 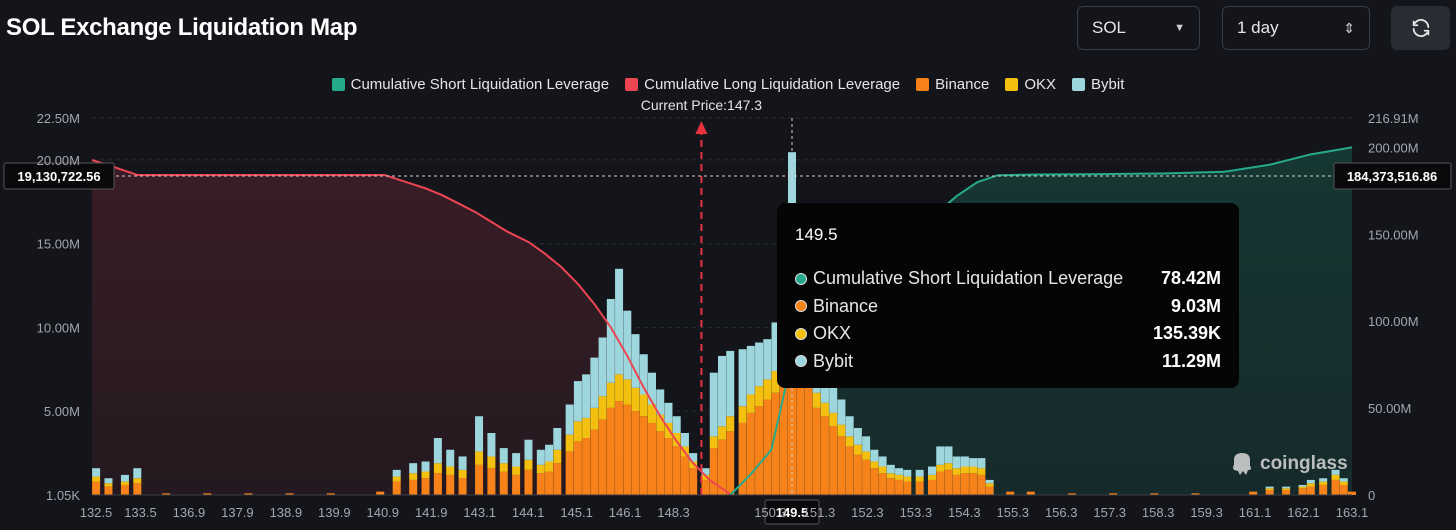 What do you see at coordinates (58, 118) in the screenshot?
I see `y-left-tick-label: 22.50M` at bounding box center [58, 118].